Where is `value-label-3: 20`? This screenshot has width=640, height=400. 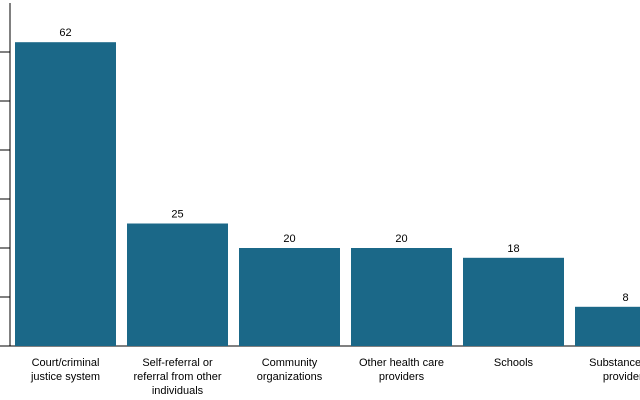
value-label-3: 20 is located at coordinates (401, 239).